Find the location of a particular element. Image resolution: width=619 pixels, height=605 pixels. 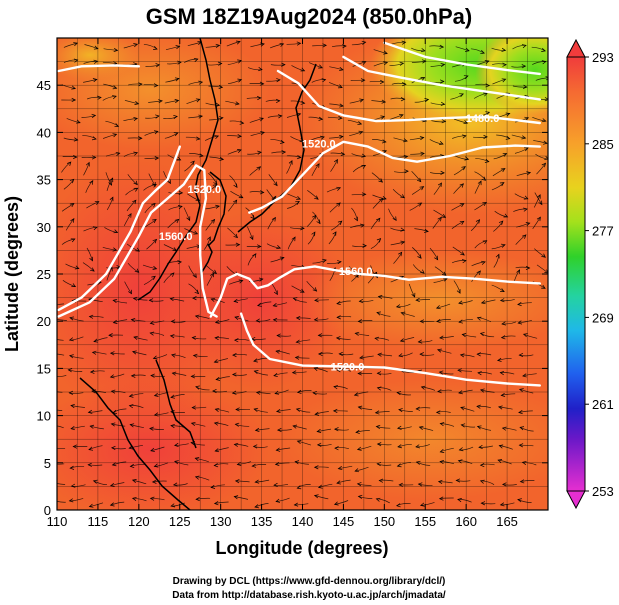

y-tick-label: 45 is located at coordinates (44, 85).